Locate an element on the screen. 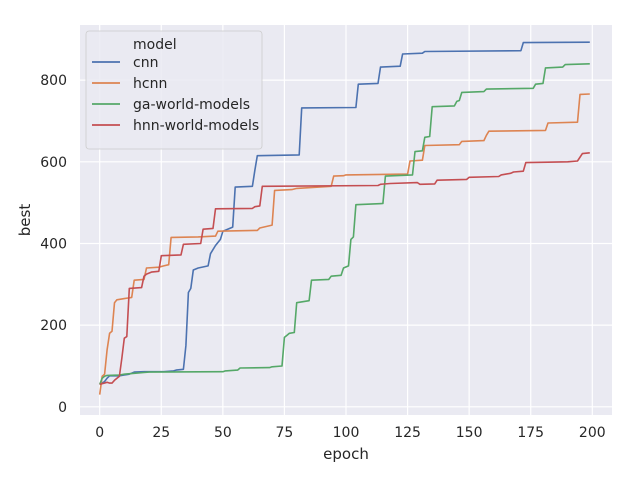  y-tick-label: 200 is located at coordinates (53, 326).